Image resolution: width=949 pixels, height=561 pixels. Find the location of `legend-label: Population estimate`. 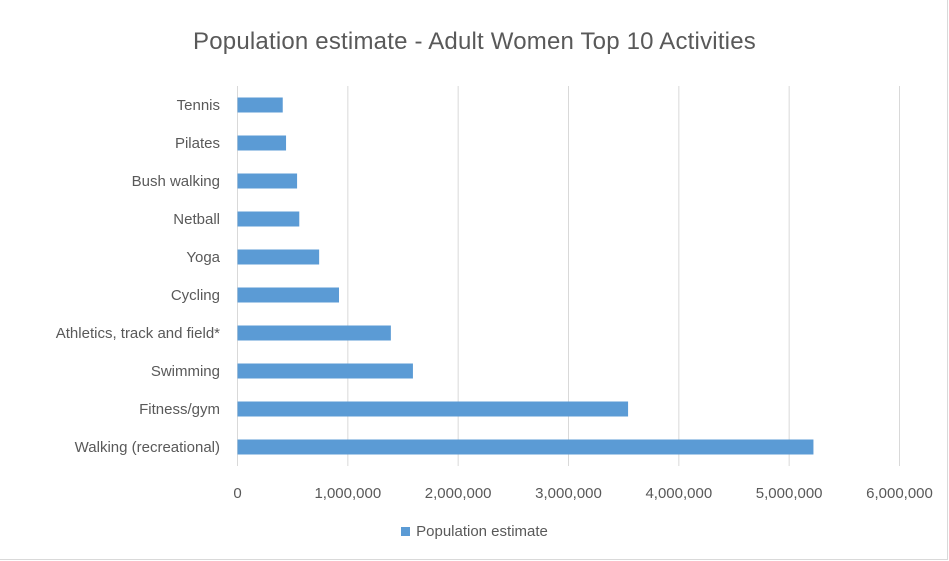

legend-label: Population estimate is located at coordinates (482, 531).